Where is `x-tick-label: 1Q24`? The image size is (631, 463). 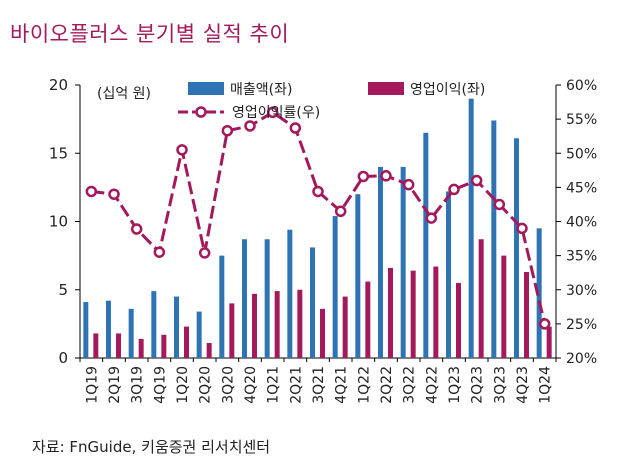 x-tick-label: 1Q24 is located at coordinates (546, 385).